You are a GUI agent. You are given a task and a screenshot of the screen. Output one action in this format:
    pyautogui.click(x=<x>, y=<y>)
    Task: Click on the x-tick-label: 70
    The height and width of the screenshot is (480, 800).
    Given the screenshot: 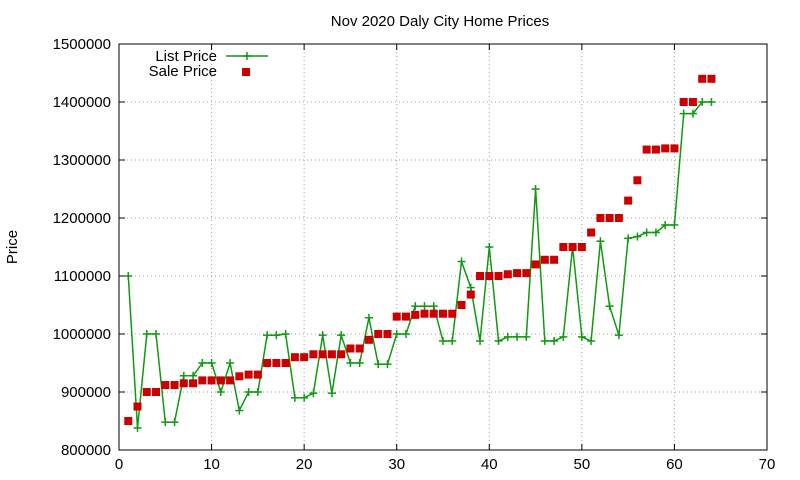 What is the action you would take?
    pyautogui.click(x=767, y=464)
    